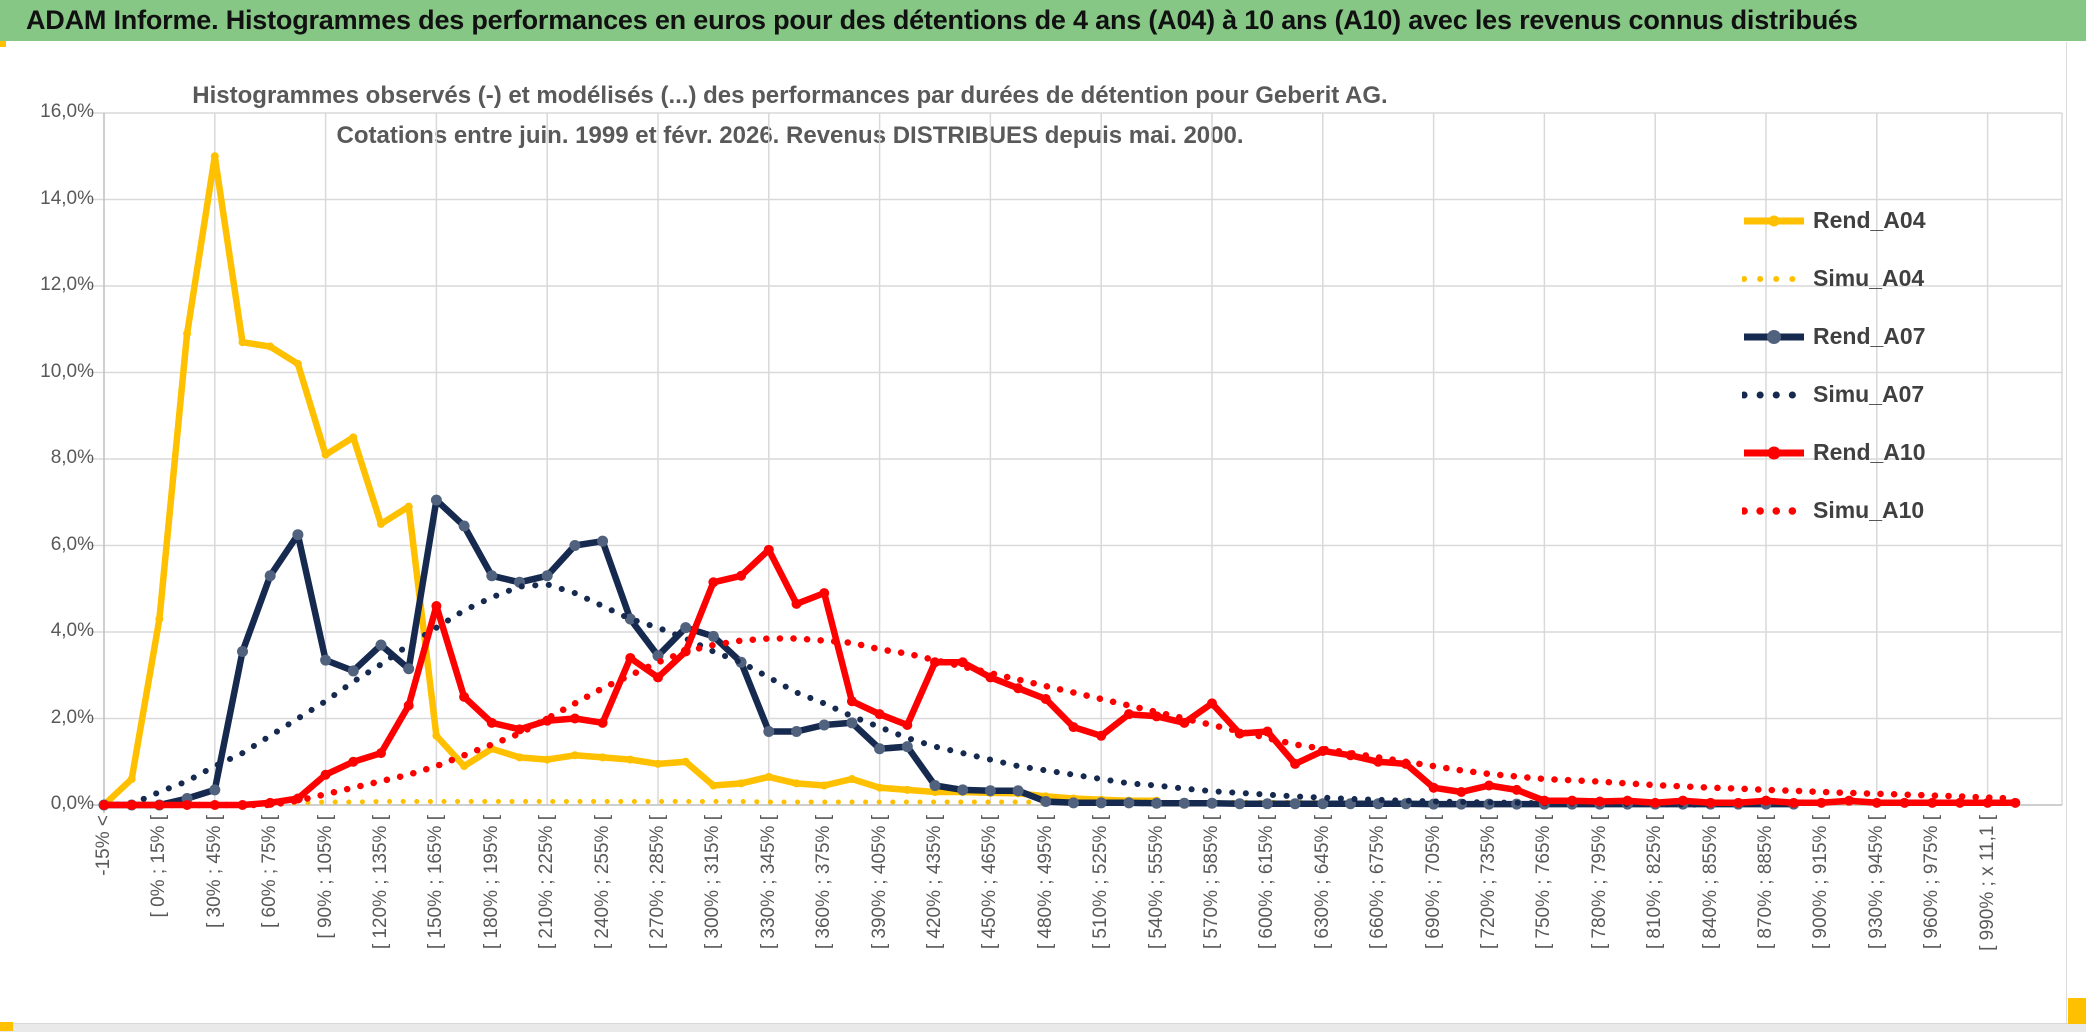  I want to click on legend-item-Rend_A04: Rend_A04, so click(1833, 220).